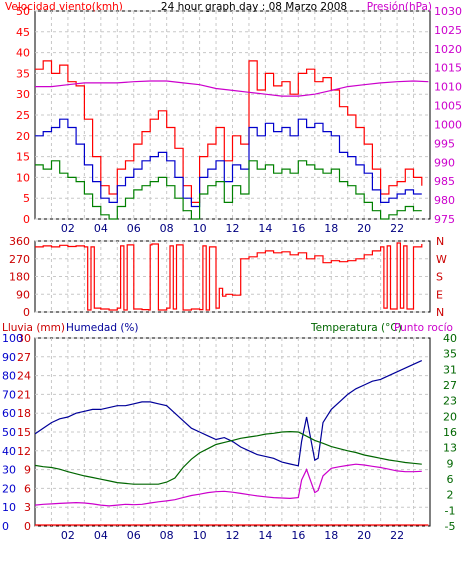 This screenshot has width=465, height=563. Describe the element at coordinates (23, 157) in the screenshot. I see `wind-speed-tick: 15` at that location.